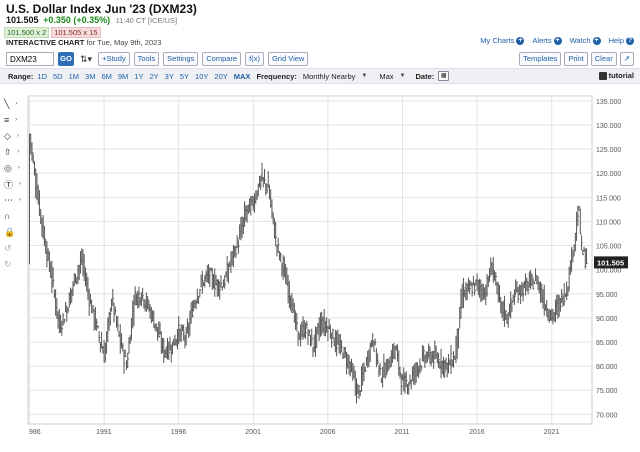 This screenshot has height=452, width=640. I want to click on lock-tool-icon: ⋯ ›, so click(12, 199).